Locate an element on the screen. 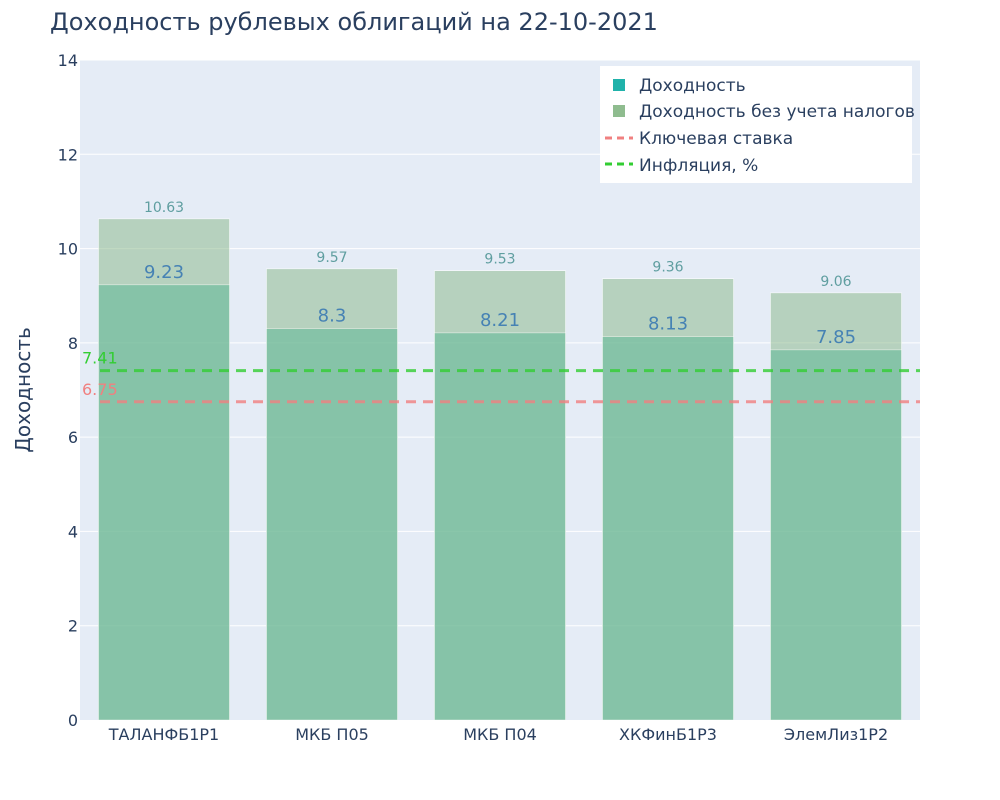 This screenshot has width=1000, height=800. legend-label-yield: Доходность is located at coordinates (692, 86).